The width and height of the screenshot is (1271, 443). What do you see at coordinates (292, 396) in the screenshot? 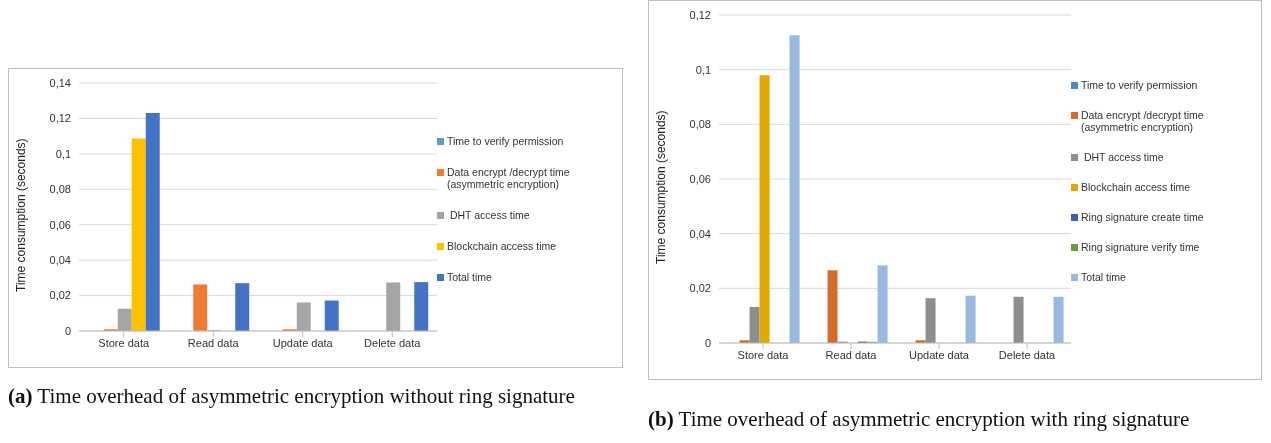
I see `text: (a) Time overhead of asymmetric encryption without ring signature` at bounding box center [292, 396].